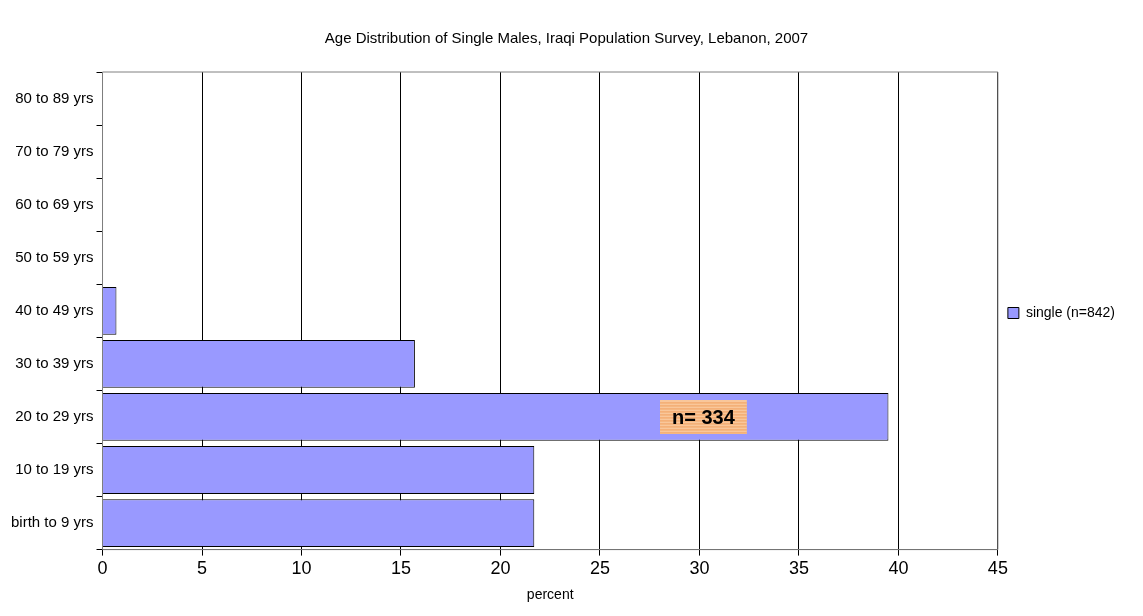 The height and width of the screenshot is (616, 1143). Describe the element at coordinates (54, 150) in the screenshot. I see `y-tick-label: 70 to 79 yrs` at that location.